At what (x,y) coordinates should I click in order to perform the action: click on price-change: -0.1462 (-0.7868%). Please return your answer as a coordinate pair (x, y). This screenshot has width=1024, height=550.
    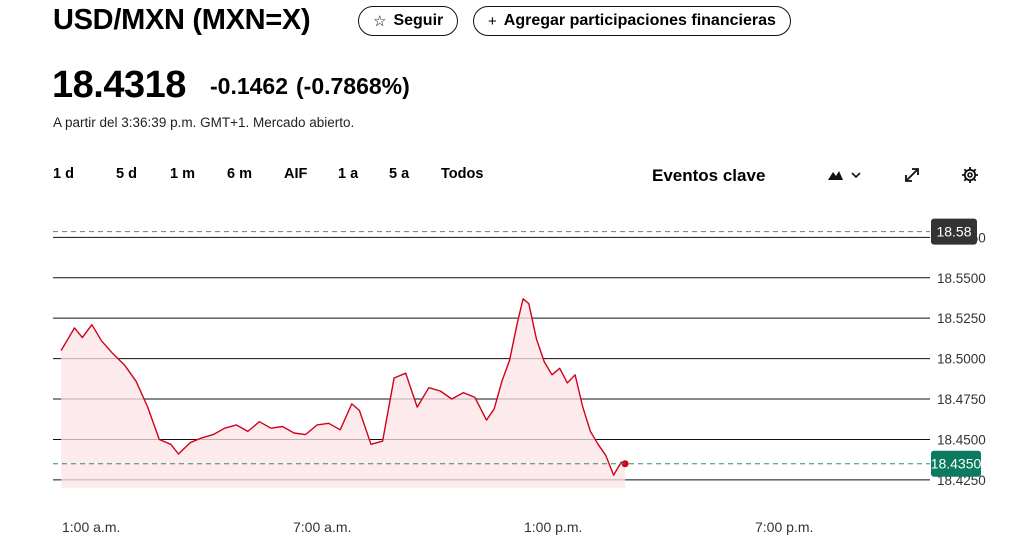
    Looking at the image, I should click on (314, 86).